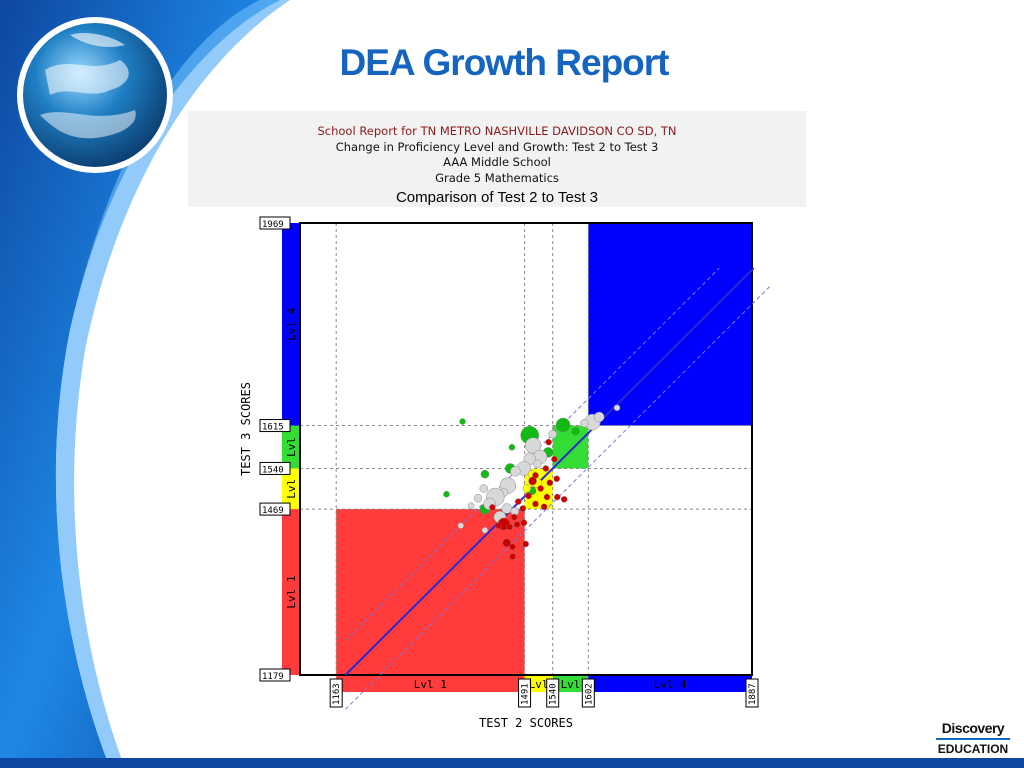 The width and height of the screenshot is (1024, 768). I want to click on x-level-label: Lvl 4, so click(670, 684).